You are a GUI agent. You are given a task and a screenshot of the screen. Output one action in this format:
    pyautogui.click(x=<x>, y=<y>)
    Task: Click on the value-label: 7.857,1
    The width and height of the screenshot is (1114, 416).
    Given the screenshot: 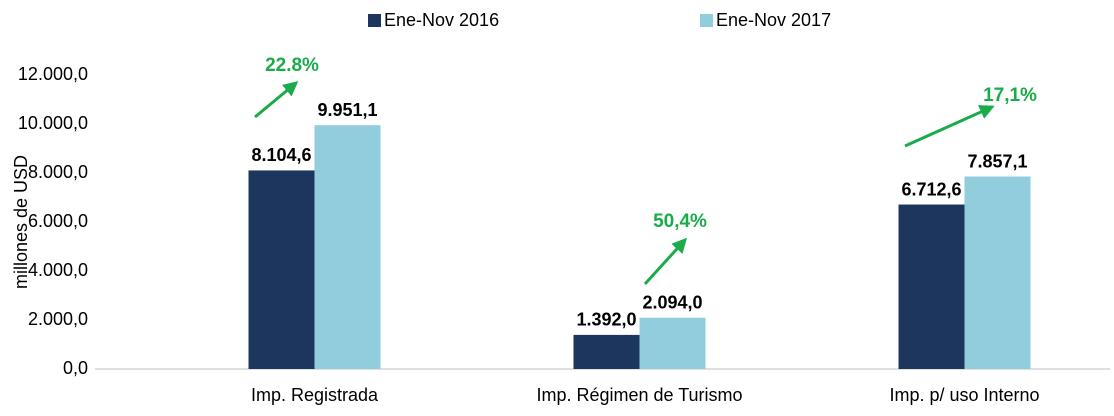 What is the action you would take?
    pyautogui.click(x=997, y=161)
    